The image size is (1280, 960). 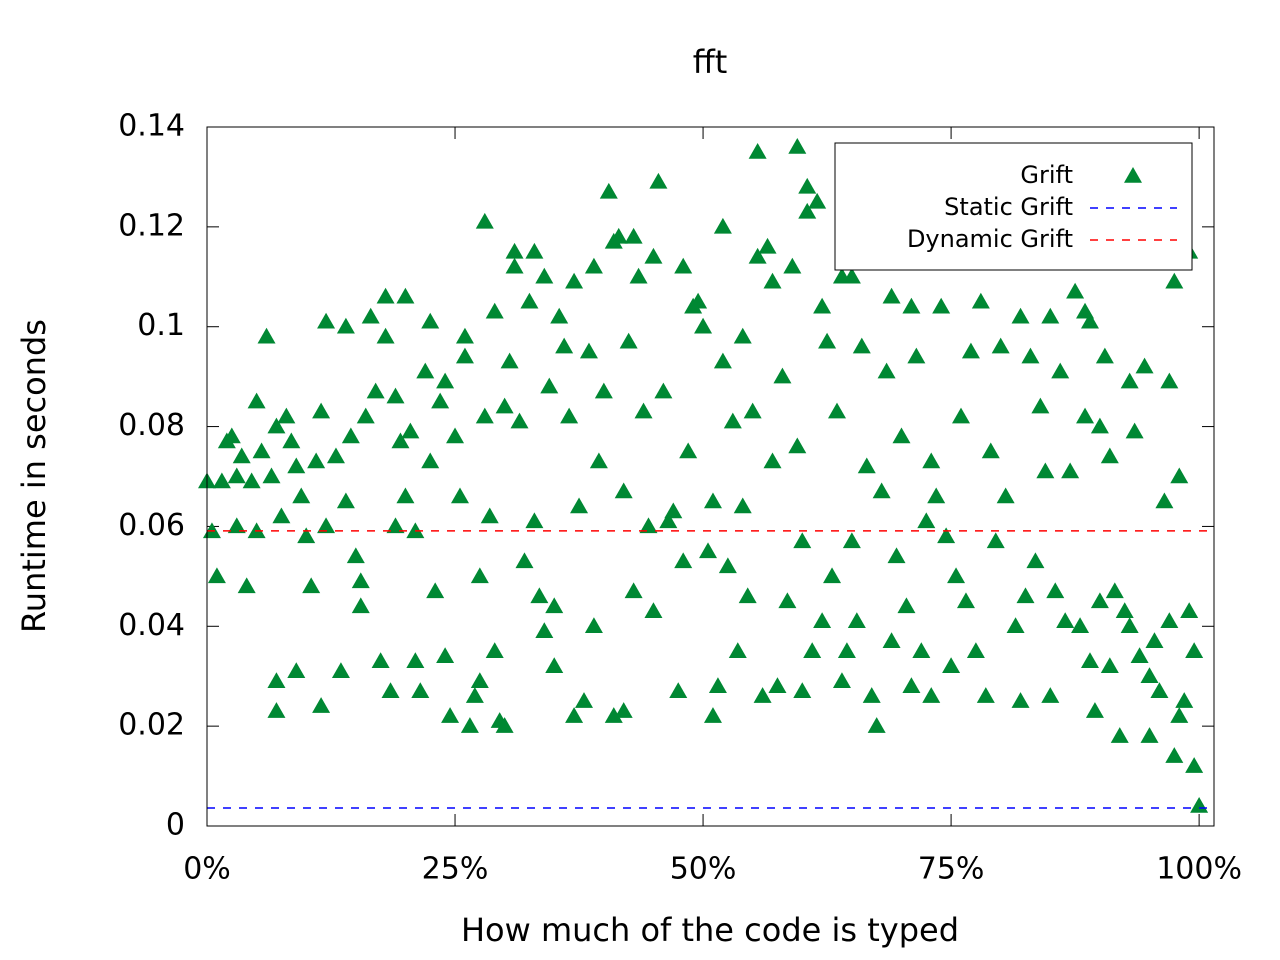 What do you see at coordinates (710, 930) in the screenshot?
I see `x-axis-label: How much of the code is typed` at bounding box center [710, 930].